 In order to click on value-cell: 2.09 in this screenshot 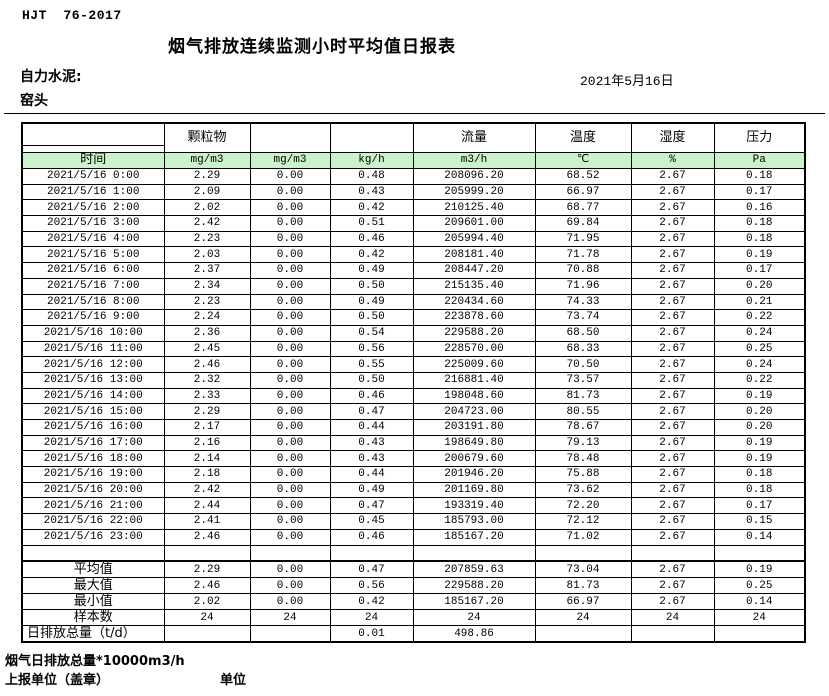, I will do `click(207, 192)`.